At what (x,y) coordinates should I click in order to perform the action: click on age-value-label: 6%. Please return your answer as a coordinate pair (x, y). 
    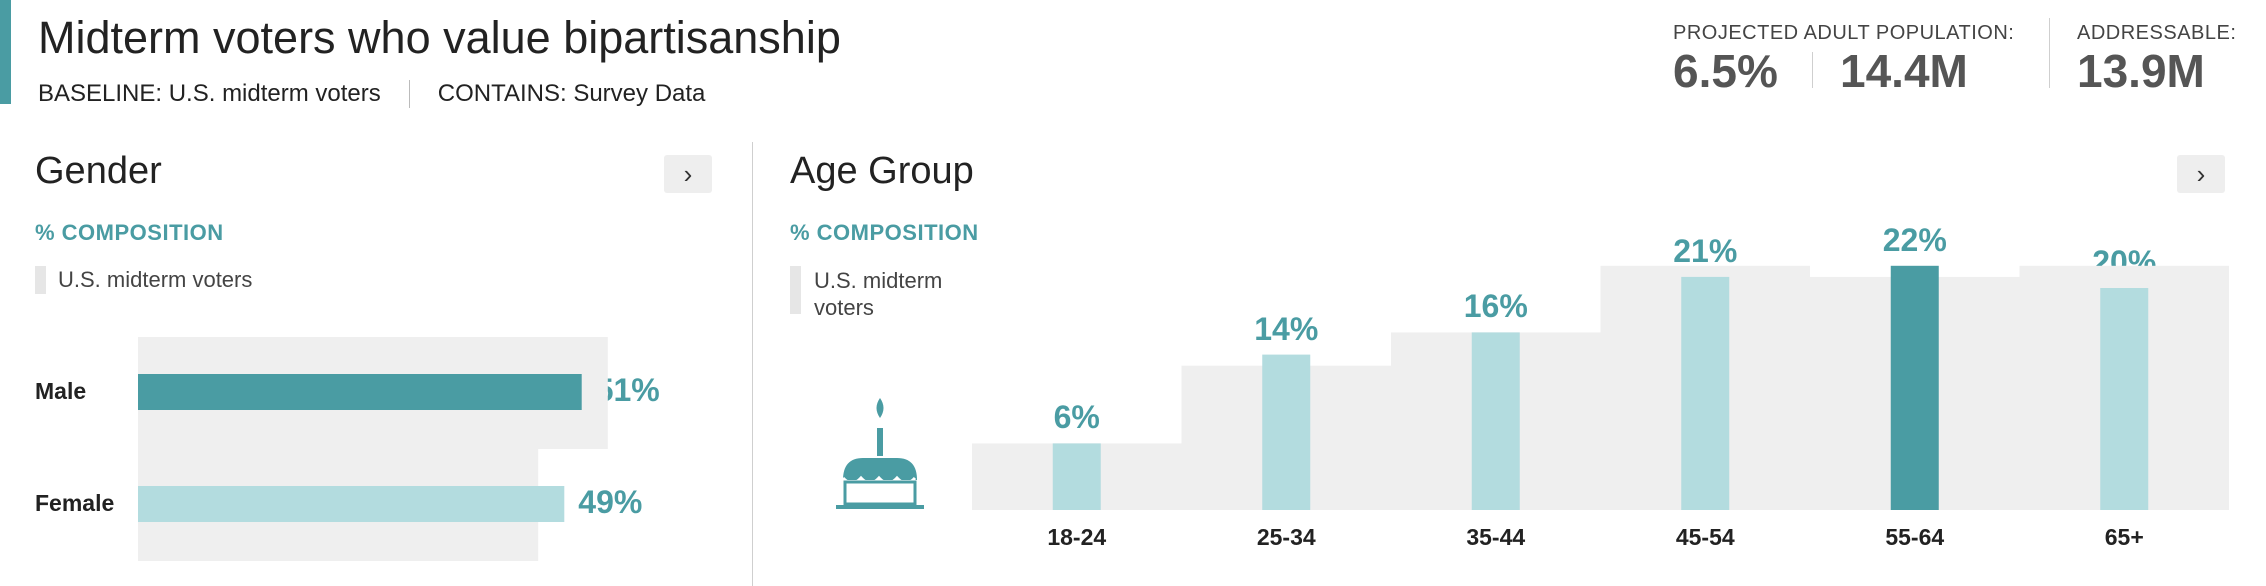
    Looking at the image, I should click on (1076, 417).